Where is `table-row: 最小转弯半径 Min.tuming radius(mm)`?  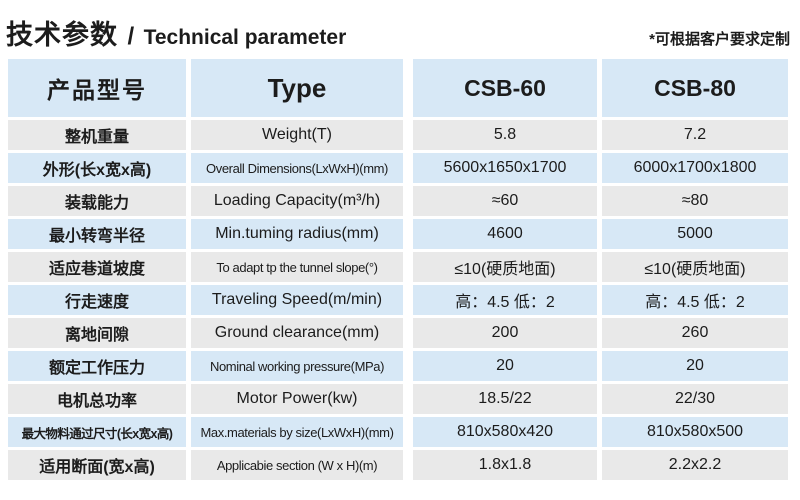
table-row: 最小转弯半径 Min.tuming radius(mm) is located at coordinates (205, 234).